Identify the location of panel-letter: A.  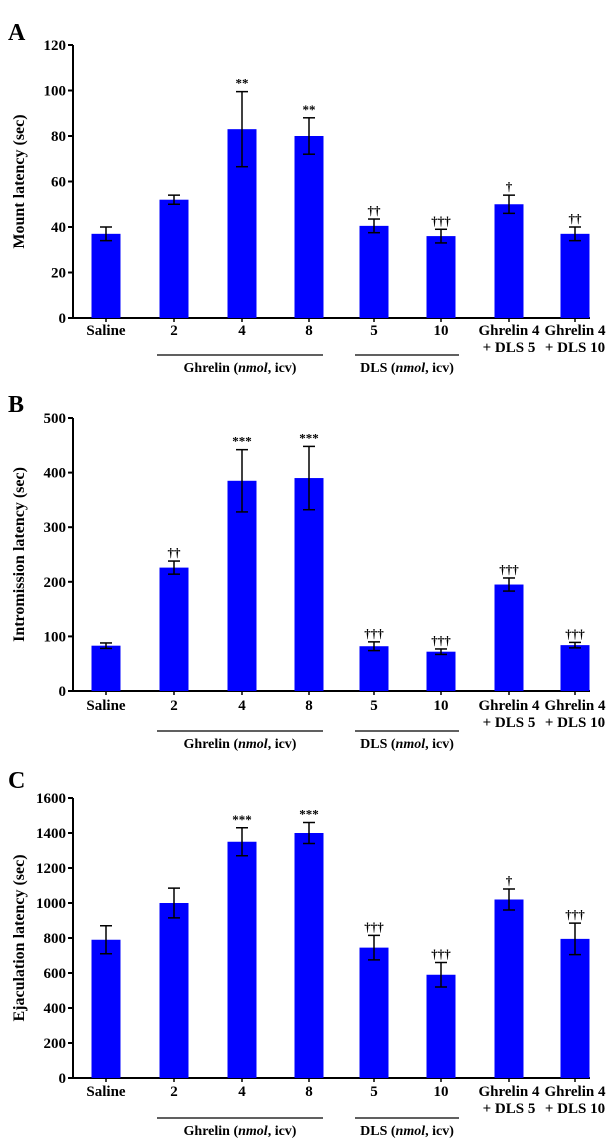
(17, 33).